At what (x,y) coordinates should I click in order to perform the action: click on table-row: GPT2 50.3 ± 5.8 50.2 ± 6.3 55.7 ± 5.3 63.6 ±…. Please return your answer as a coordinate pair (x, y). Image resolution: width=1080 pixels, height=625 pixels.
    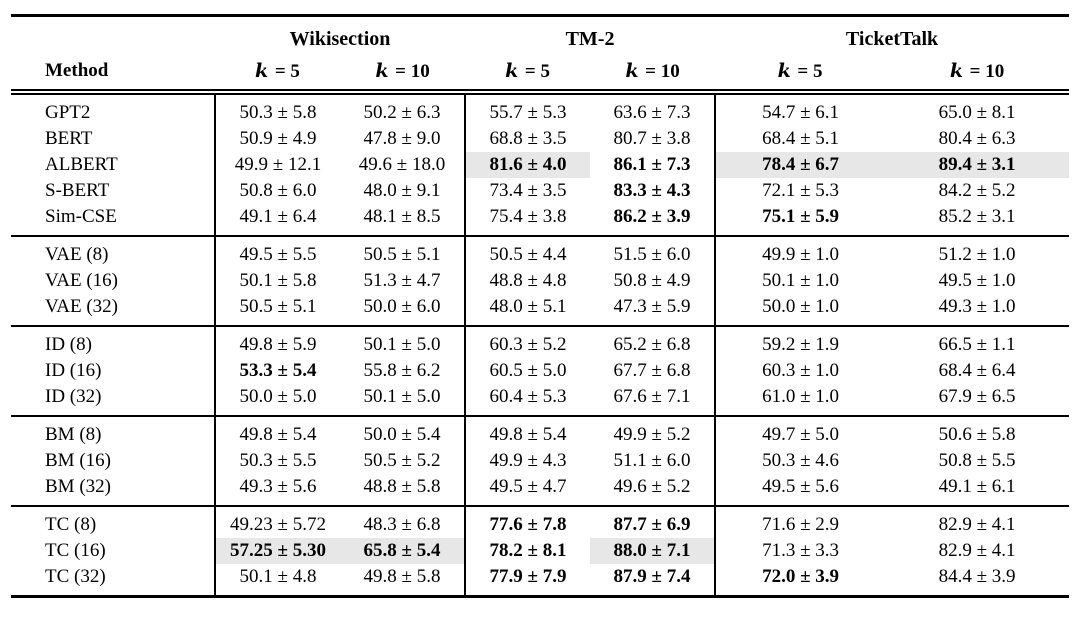
    Looking at the image, I should click on (540, 109).